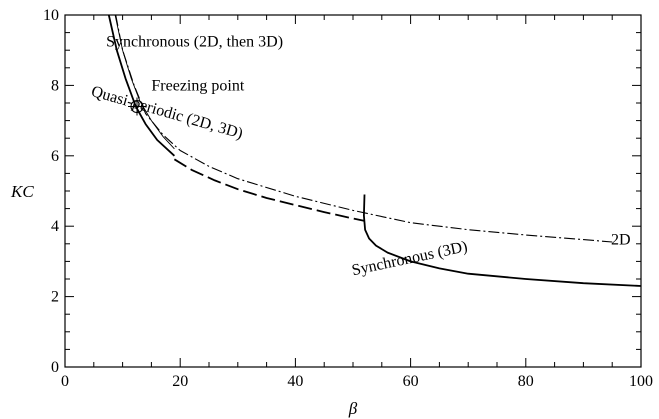 This screenshot has width=659, height=419. What do you see at coordinates (55, 297) in the screenshot?
I see `y-tick-label: 2` at bounding box center [55, 297].